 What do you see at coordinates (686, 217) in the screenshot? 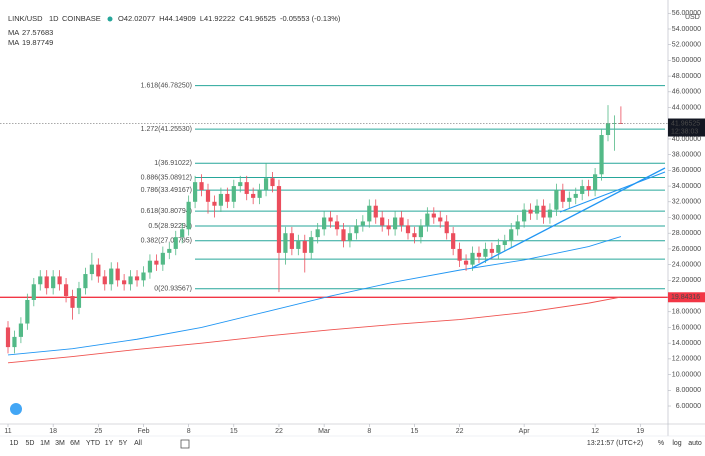
I see `y-tick-label: 30.00000` at bounding box center [686, 217].